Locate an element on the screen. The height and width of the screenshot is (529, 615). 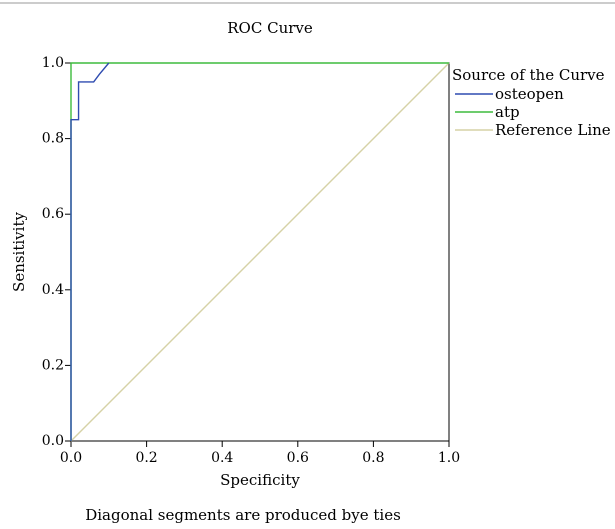
y-tick-label: 0.8 is located at coordinates (53, 139).